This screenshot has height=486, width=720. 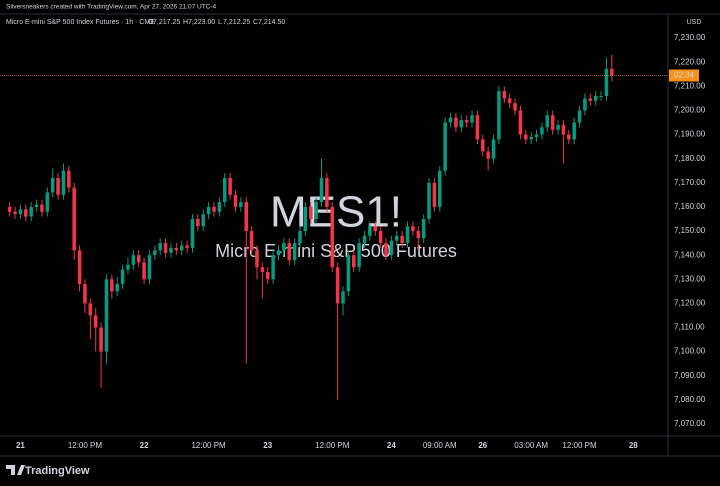 What do you see at coordinates (690, 254) in the screenshot?
I see `y-tick-label: 7,140.00` at bounding box center [690, 254].